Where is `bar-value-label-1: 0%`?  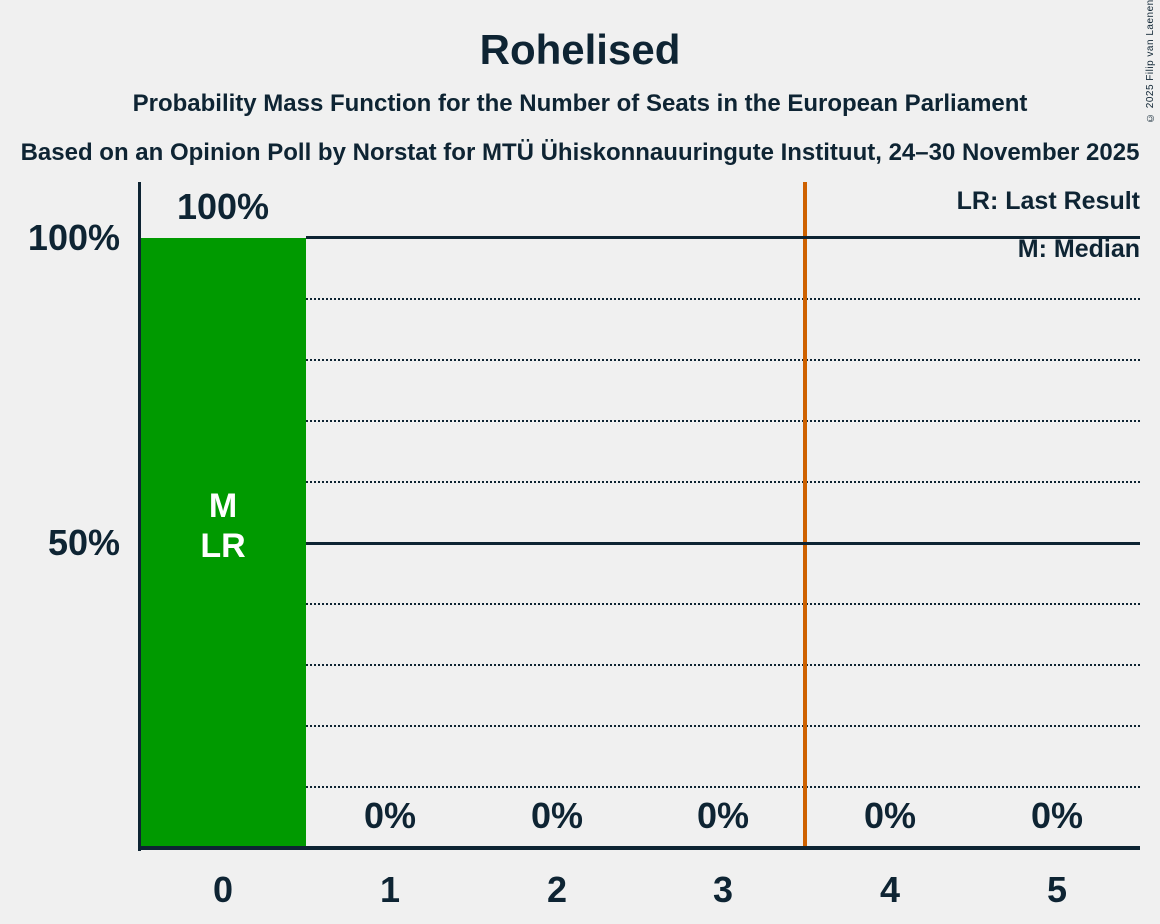
bar-value-label-1: 0% is located at coordinates (390, 815).